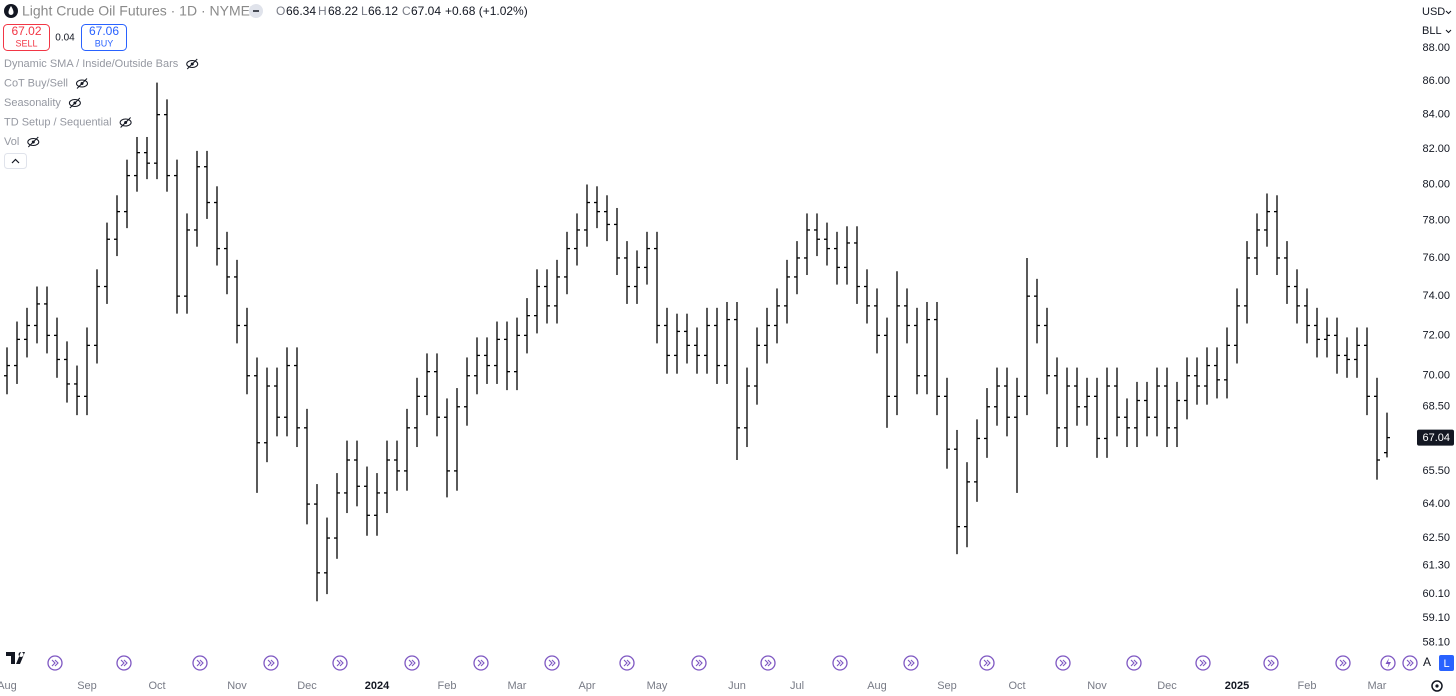 The width and height of the screenshot is (1456, 696). I want to click on currency: USD, so click(1433, 12).